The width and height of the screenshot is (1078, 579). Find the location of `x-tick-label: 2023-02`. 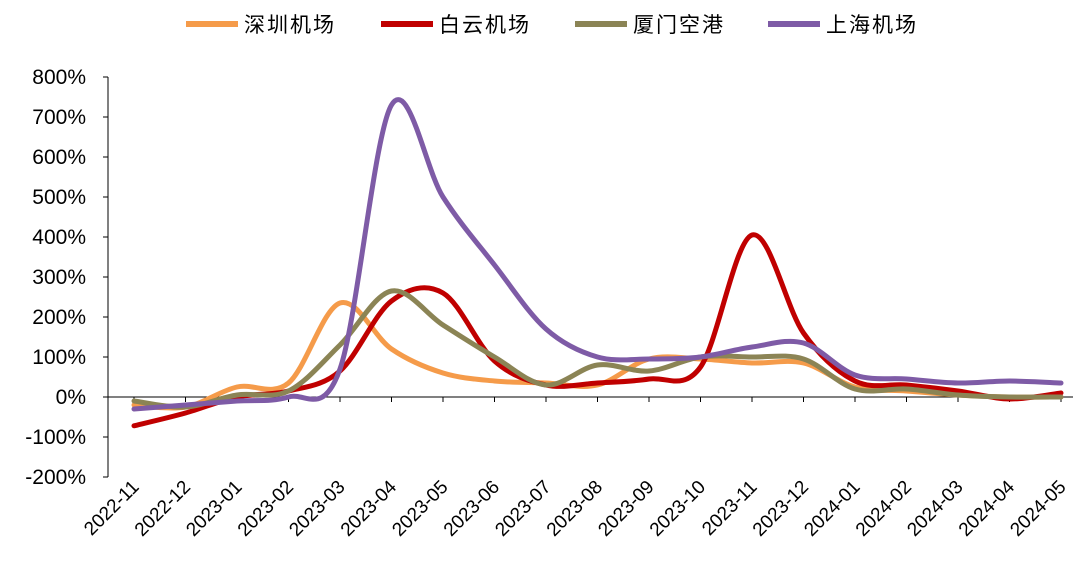

x-tick-label: 2023-02 is located at coordinates (266, 509).